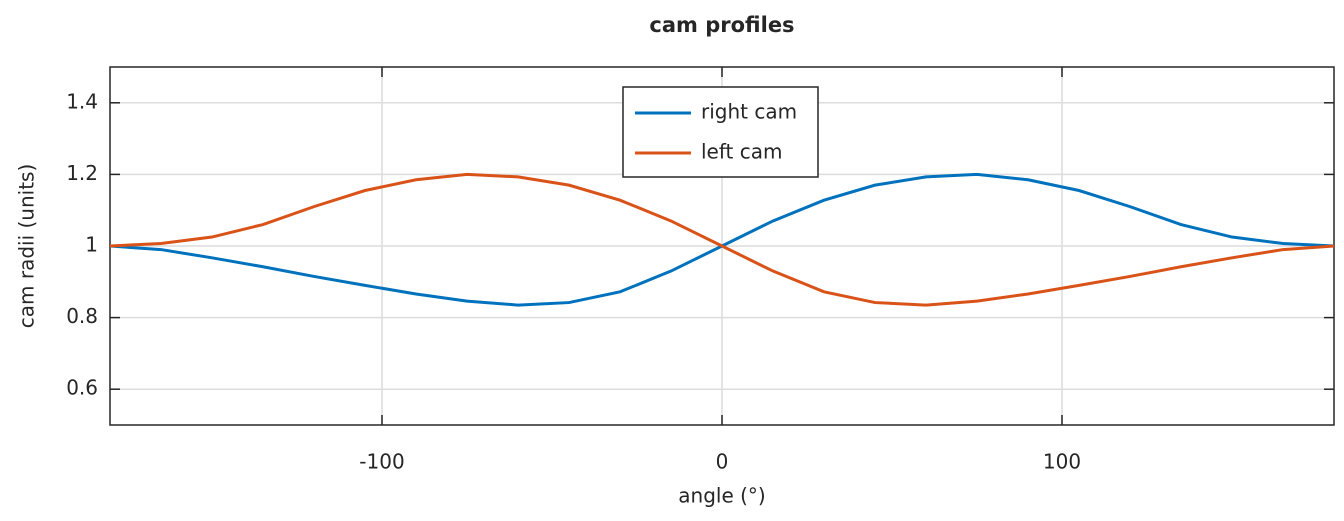 Image resolution: width=1344 pixels, height=521 pixels. Describe the element at coordinates (720, 132) in the screenshot. I see `legend-box` at that location.